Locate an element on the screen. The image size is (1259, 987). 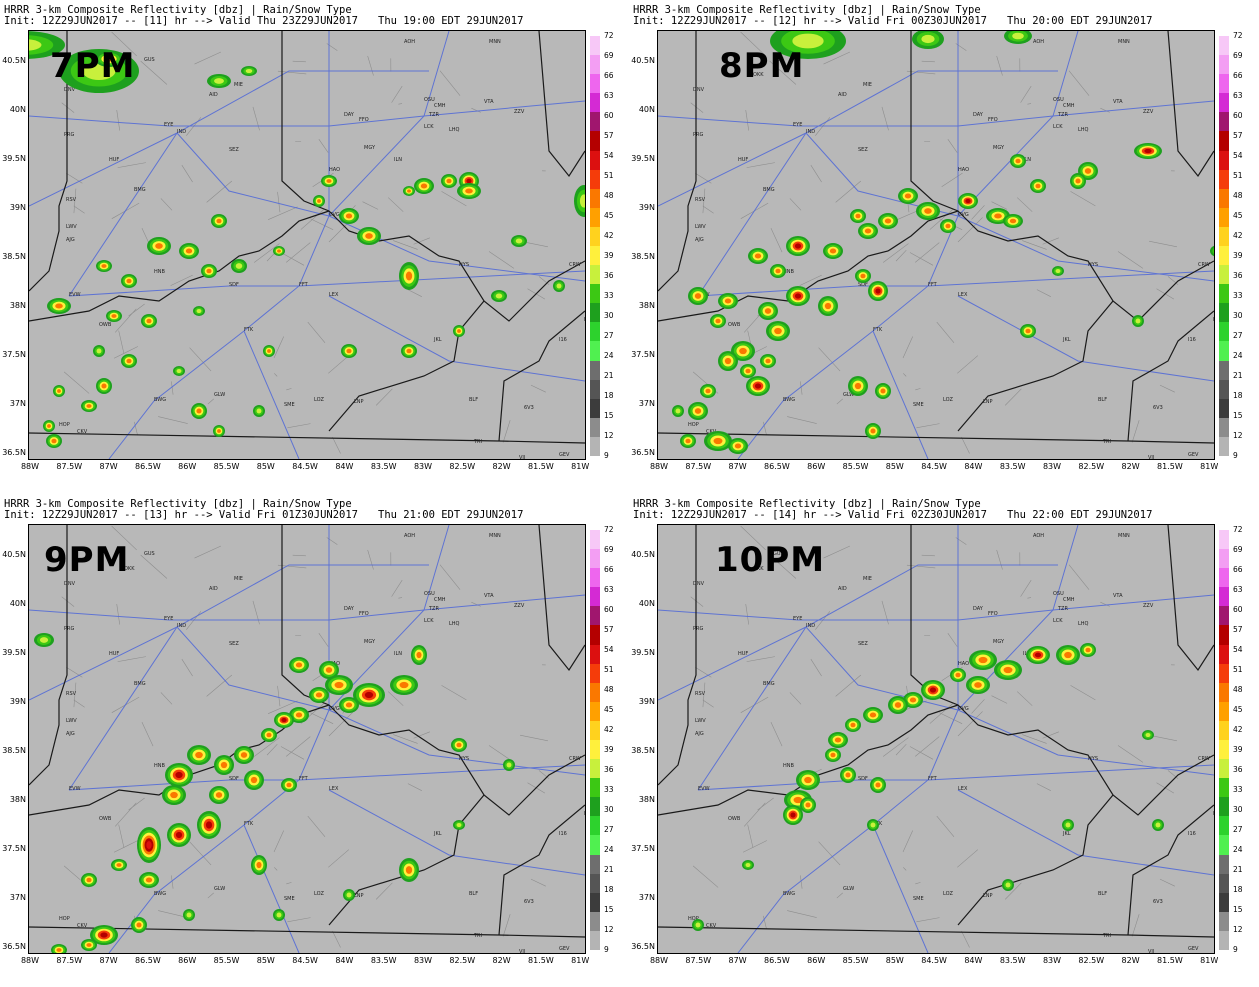
colorbar-label: 24 is located at coordinates (1238, 355).